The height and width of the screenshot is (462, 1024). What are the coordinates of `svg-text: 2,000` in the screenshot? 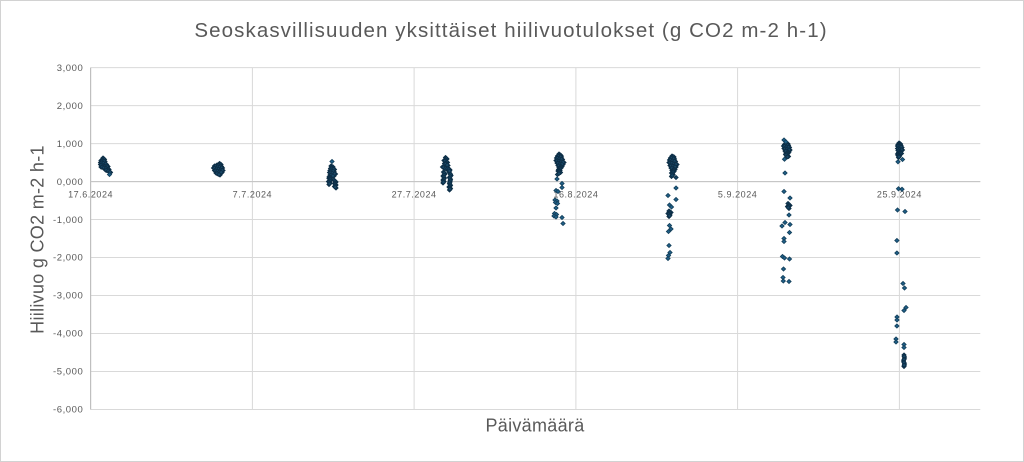 It's located at (70, 106).